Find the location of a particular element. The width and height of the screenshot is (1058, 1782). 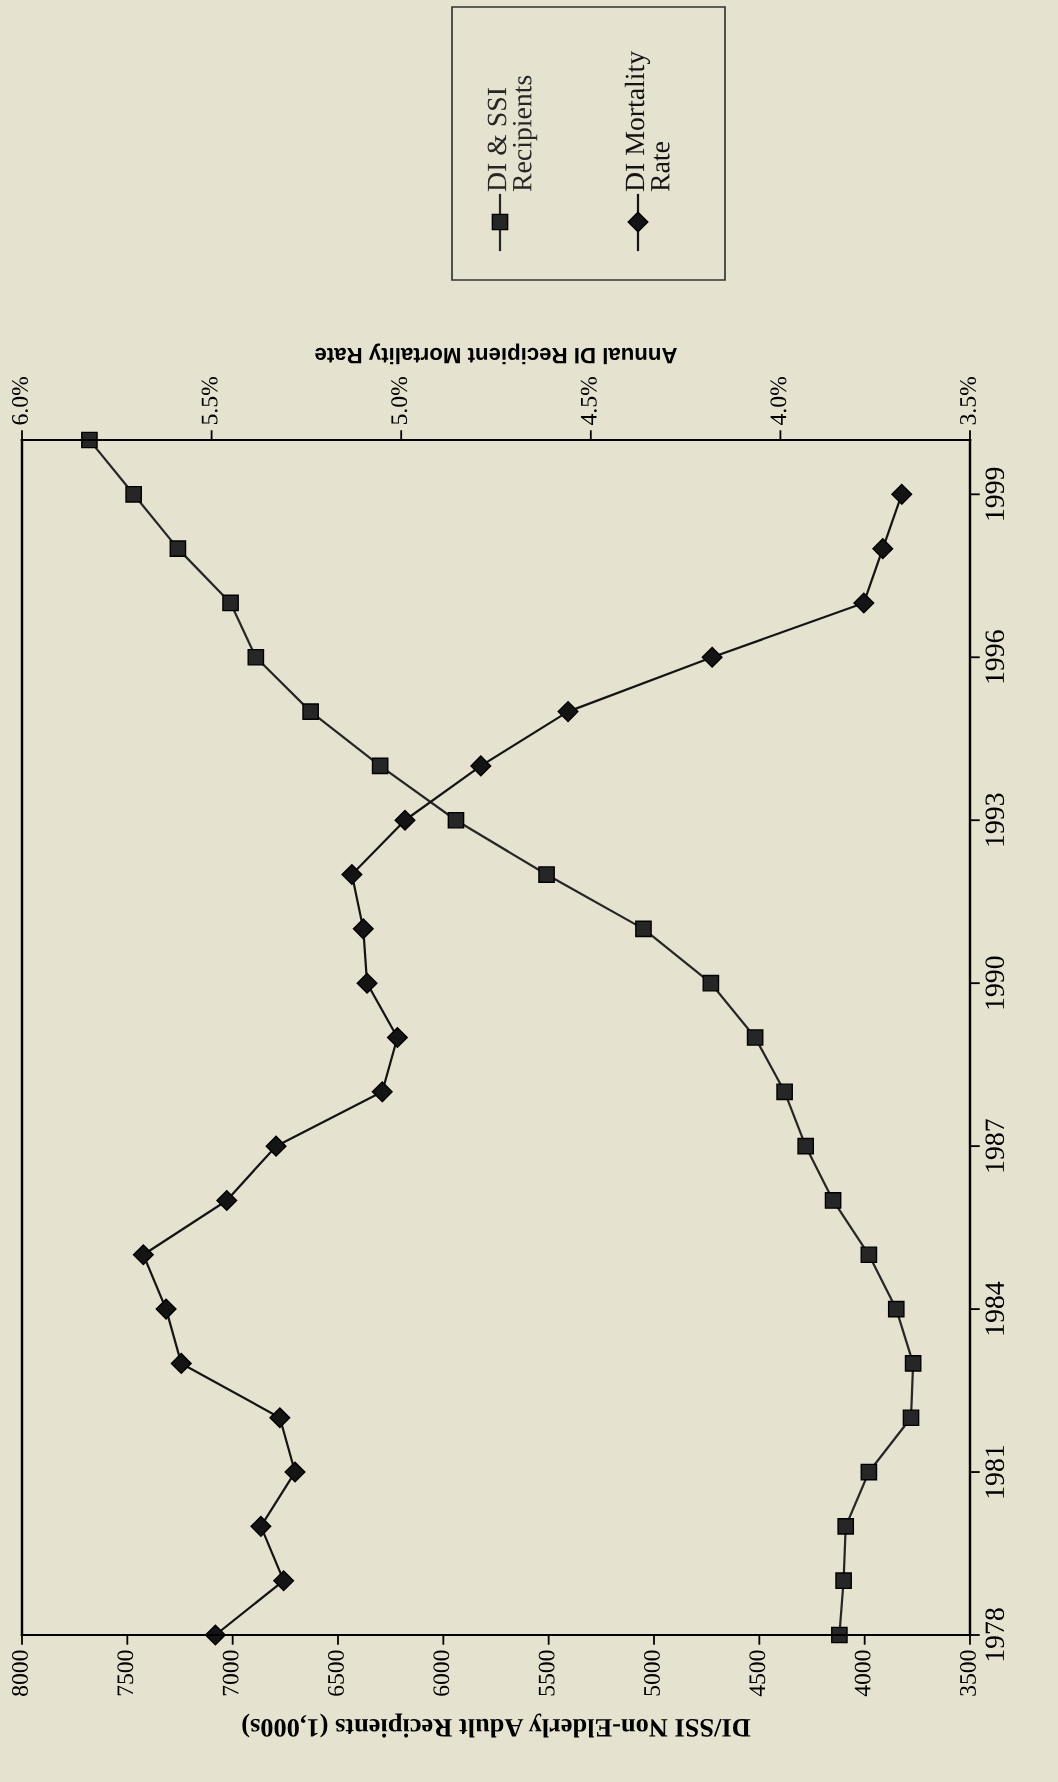

text: DI & SSI Recipients is located at coordinates (512, 133).